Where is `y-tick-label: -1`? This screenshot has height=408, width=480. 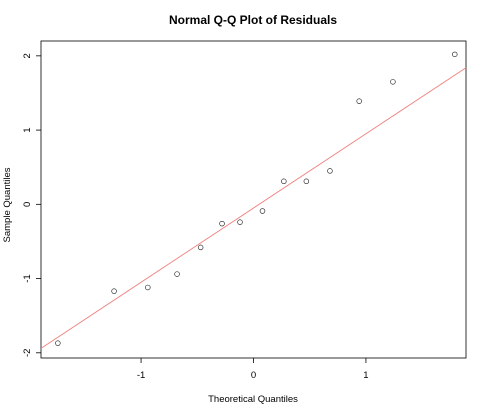
y-tick-label: -1 is located at coordinates (27, 278).